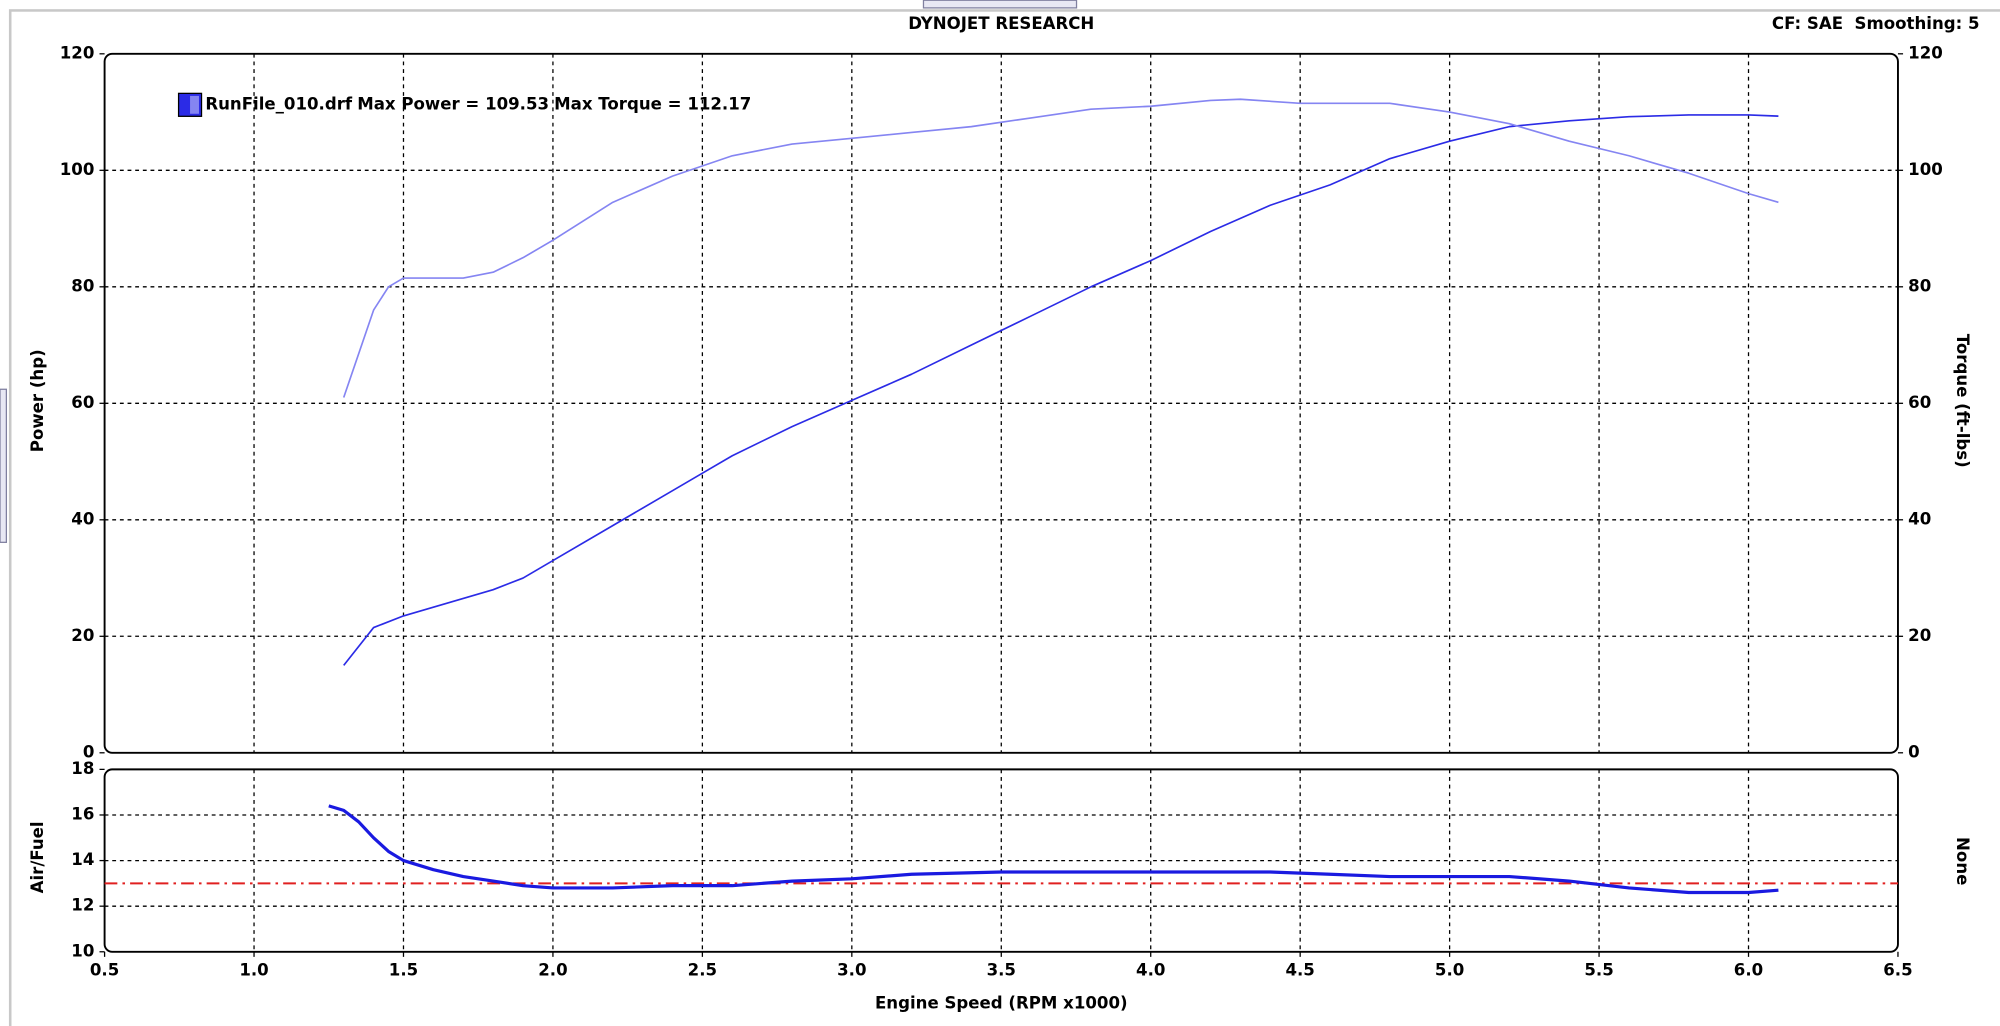 This screenshot has height=1026, width=2000. I want to click on y2-tick-label: 100, so click(1925, 169).